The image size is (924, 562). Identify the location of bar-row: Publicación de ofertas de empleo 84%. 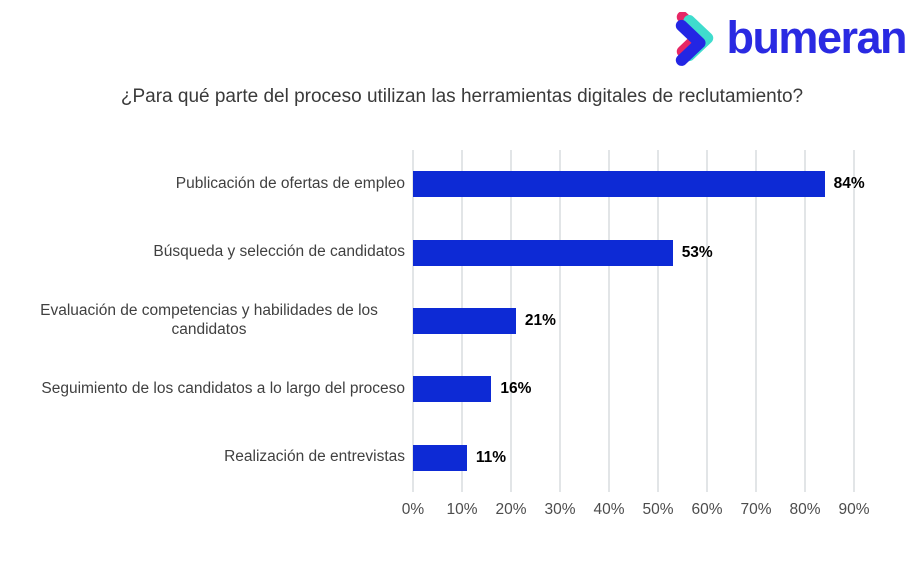
(462, 184).